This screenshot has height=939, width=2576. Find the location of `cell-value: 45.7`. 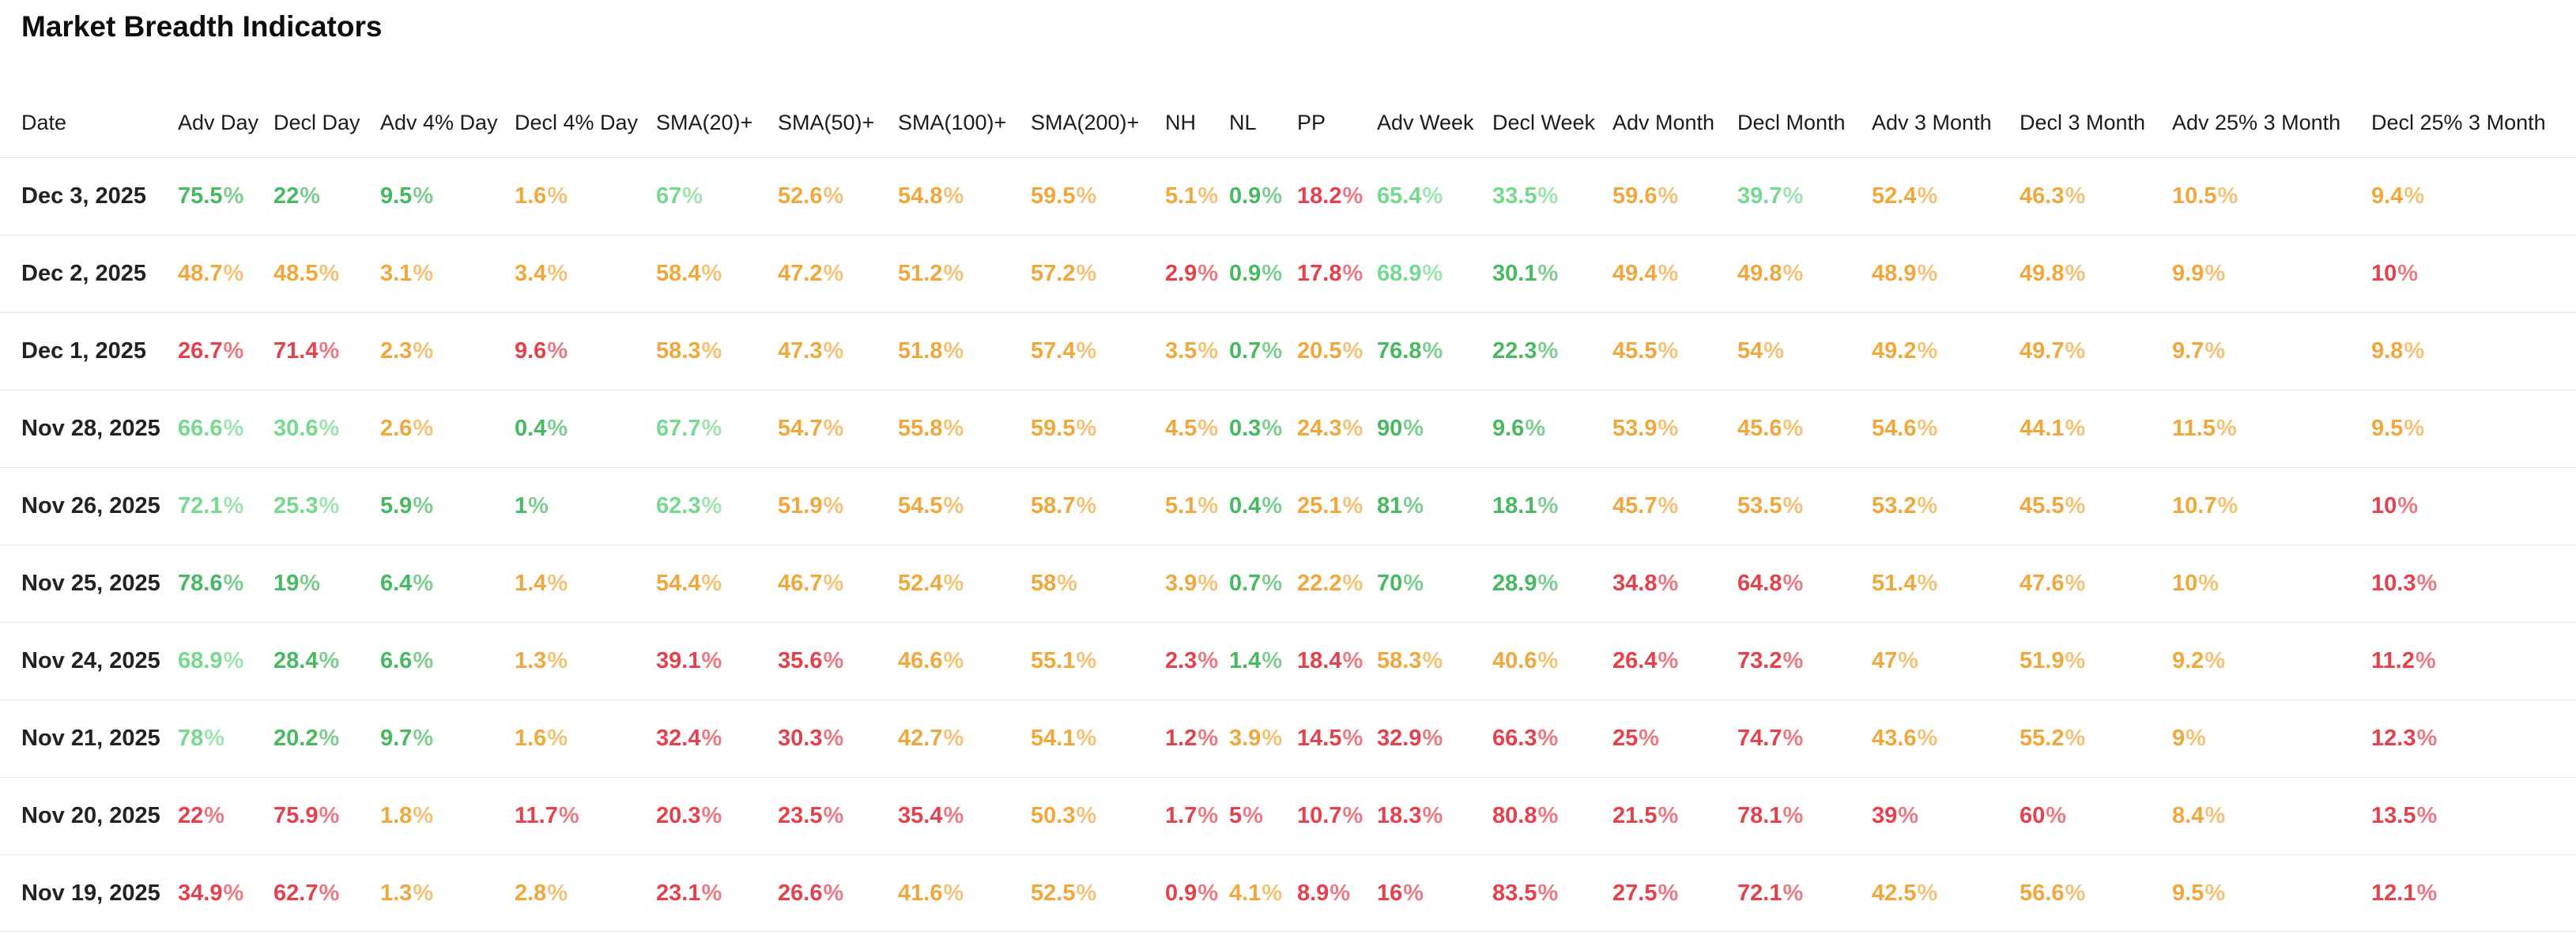

cell-value: 45.7 is located at coordinates (1635, 506).